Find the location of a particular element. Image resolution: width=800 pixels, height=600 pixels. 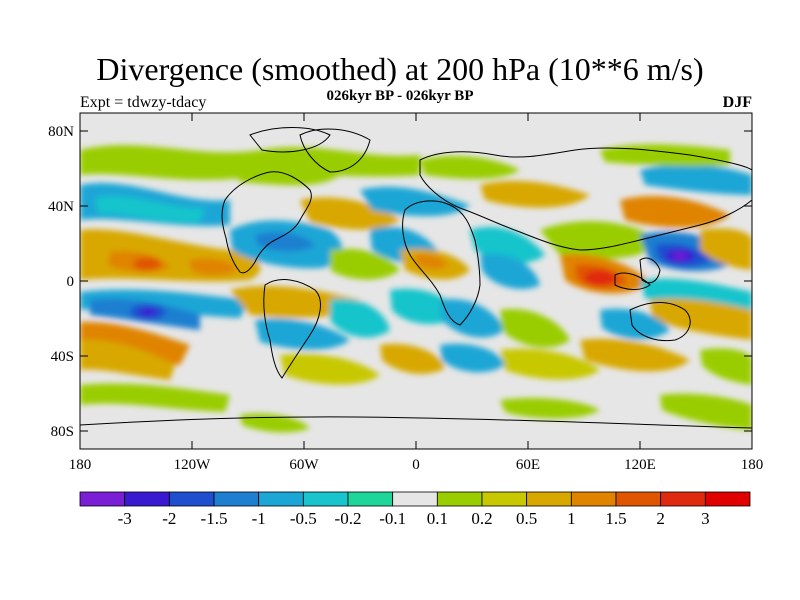

colorbar-label: -0.5 is located at coordinates (303, 518).